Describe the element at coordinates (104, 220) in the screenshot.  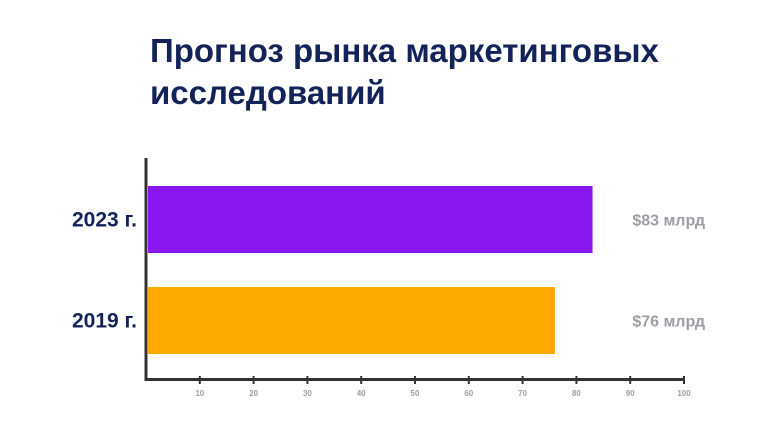
I see `category-label-0: 2023 г.` at that location.